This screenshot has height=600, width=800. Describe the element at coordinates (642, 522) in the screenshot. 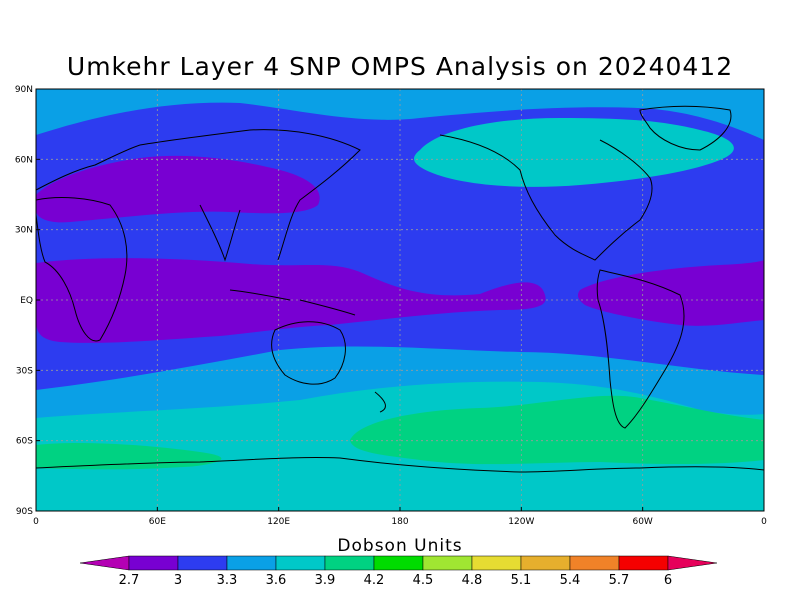

I see `lon-tick-label: 60W` at that location.